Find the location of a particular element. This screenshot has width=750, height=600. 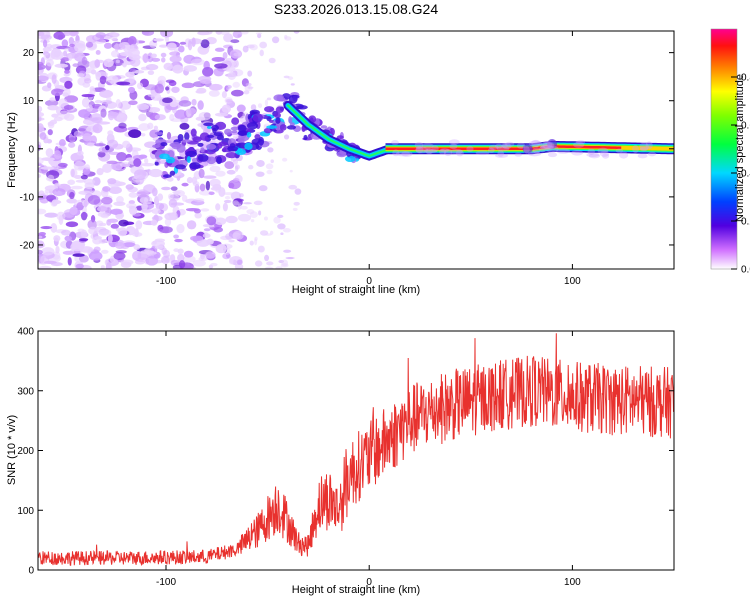

y-tick-label: 400 is located at coordinates (25, 332).